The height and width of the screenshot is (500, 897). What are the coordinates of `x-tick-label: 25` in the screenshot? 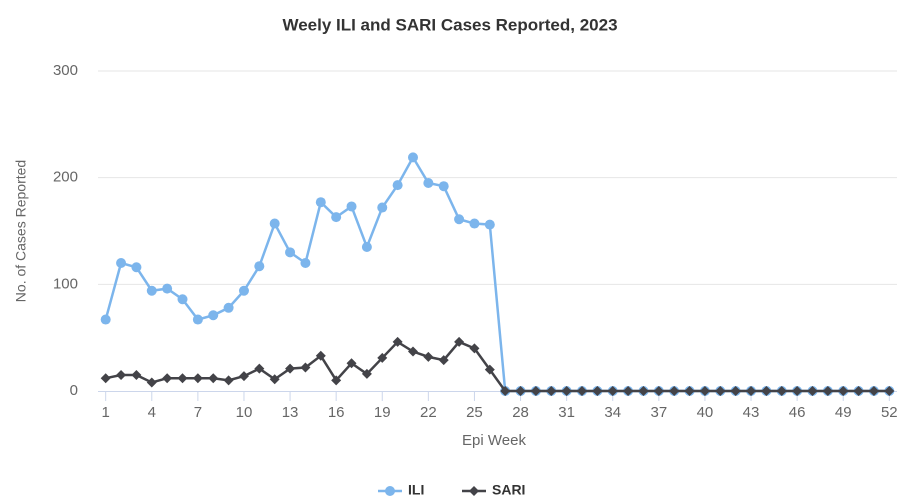 It's located at (474, 412).